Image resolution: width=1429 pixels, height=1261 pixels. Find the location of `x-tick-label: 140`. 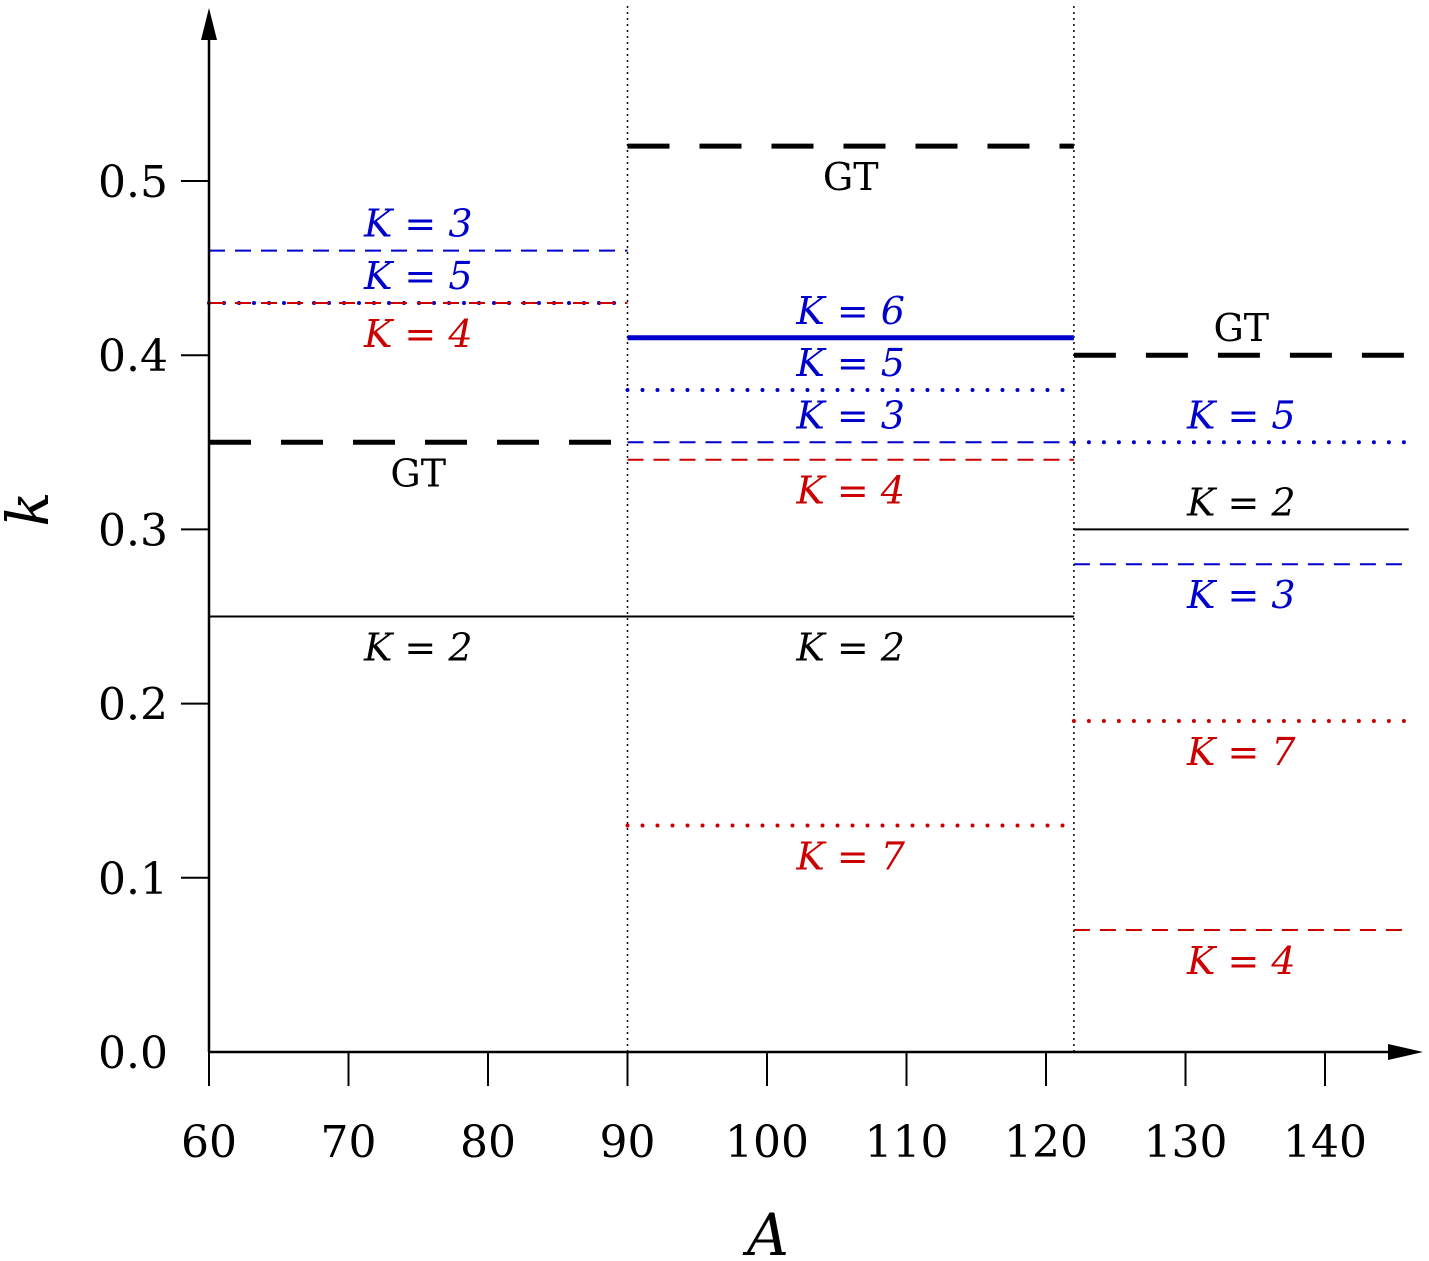

x-tick-label: 140 is located at coordinates (1325, 1142).